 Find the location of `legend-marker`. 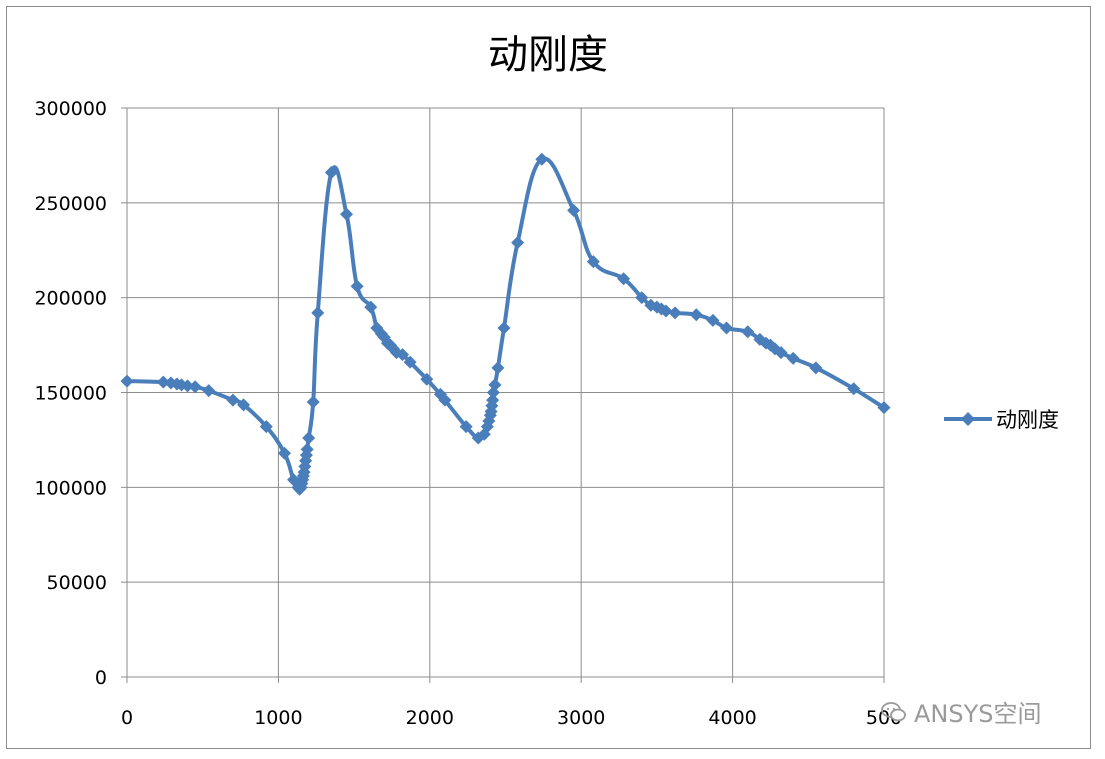

legend-marker is located at coordinates (968, 419).